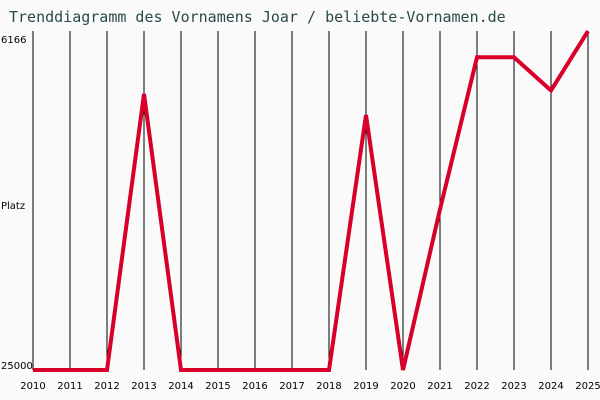 This screenshot has width=600, height=400. Describe the element at coordinates (587, 386) in the screenshot. I see `x-tick-label: 2025` at that location.